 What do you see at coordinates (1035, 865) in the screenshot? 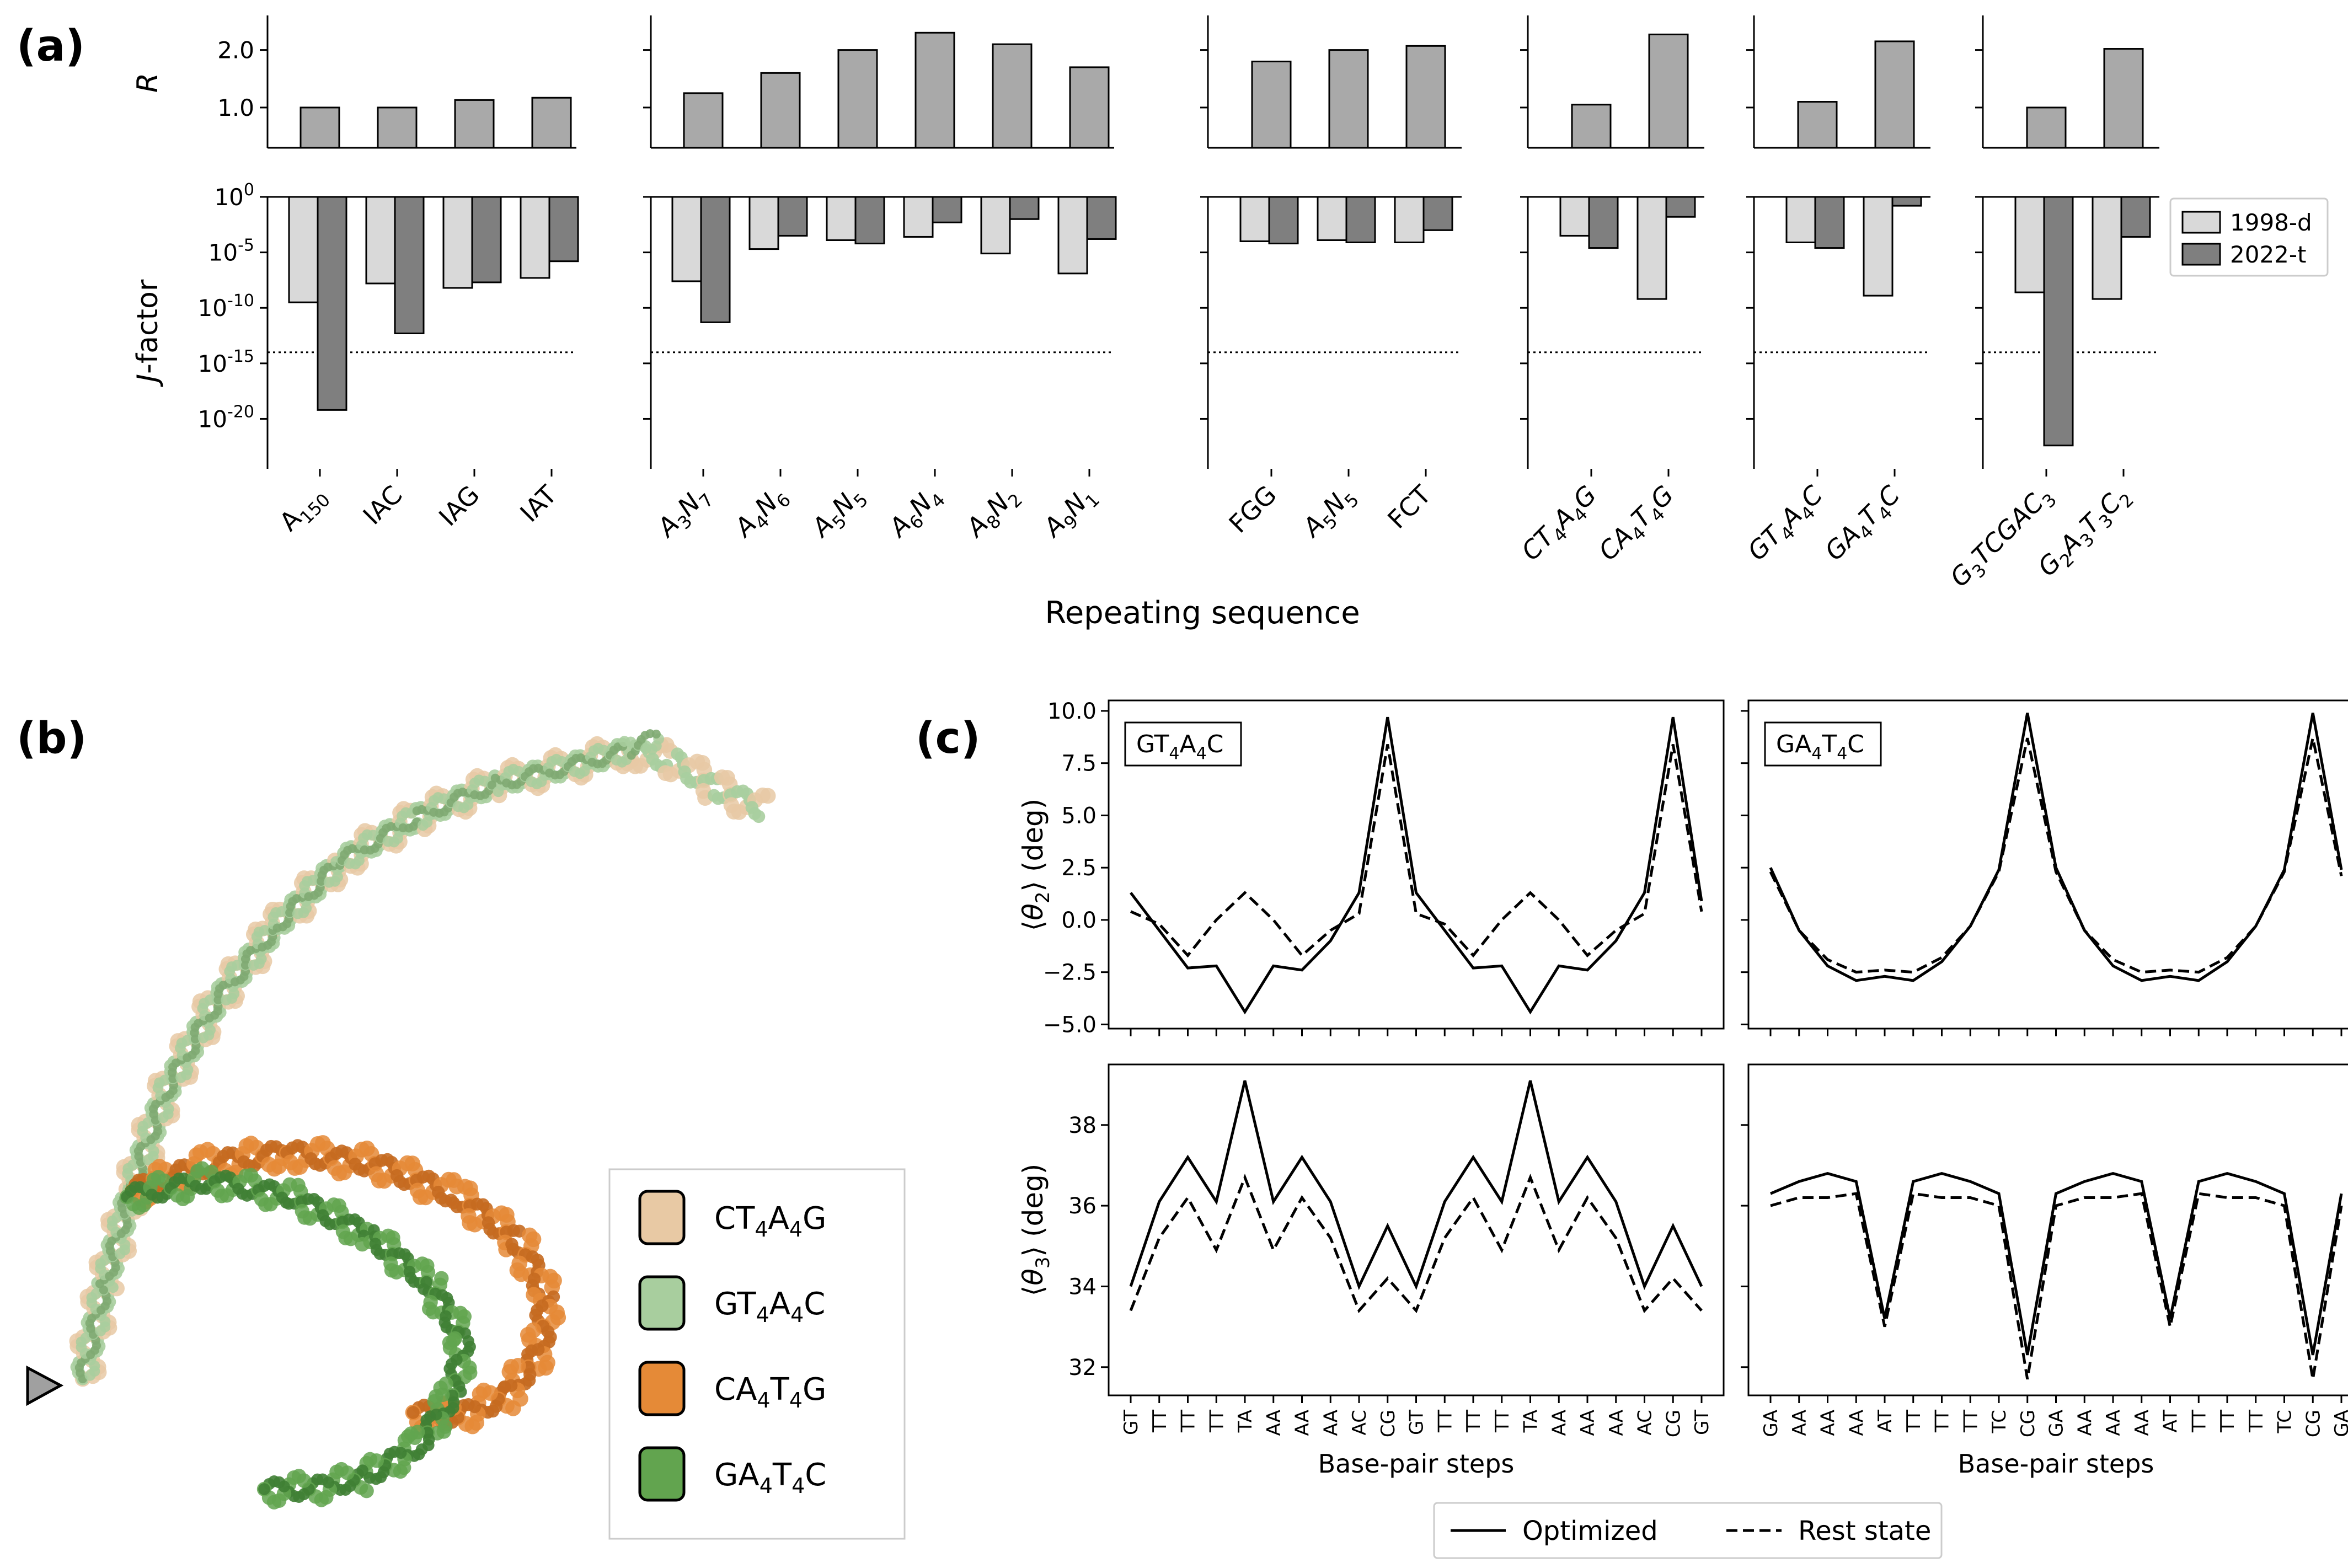
I see `theta2-y-label: ⟨θ2⟩ (deg)` at bounding box center [1035, 865].